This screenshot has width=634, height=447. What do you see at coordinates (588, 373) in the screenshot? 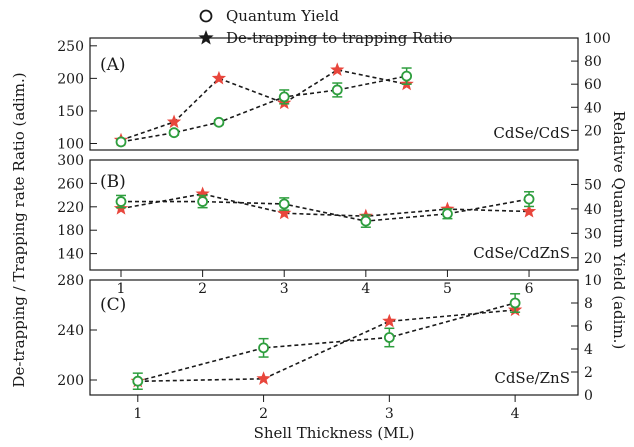
I see `y-right-tick-label: 2` at bounding box center [588, 373].